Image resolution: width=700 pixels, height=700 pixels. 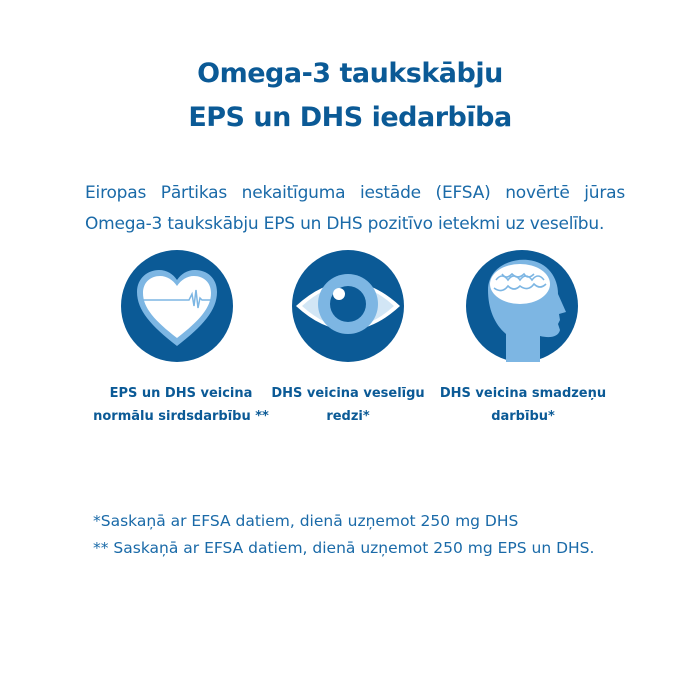 What do you see at coordinates (348, 416) in the screenshot?
I see `caption-line: redzi*` at bounding box center [348, 416].